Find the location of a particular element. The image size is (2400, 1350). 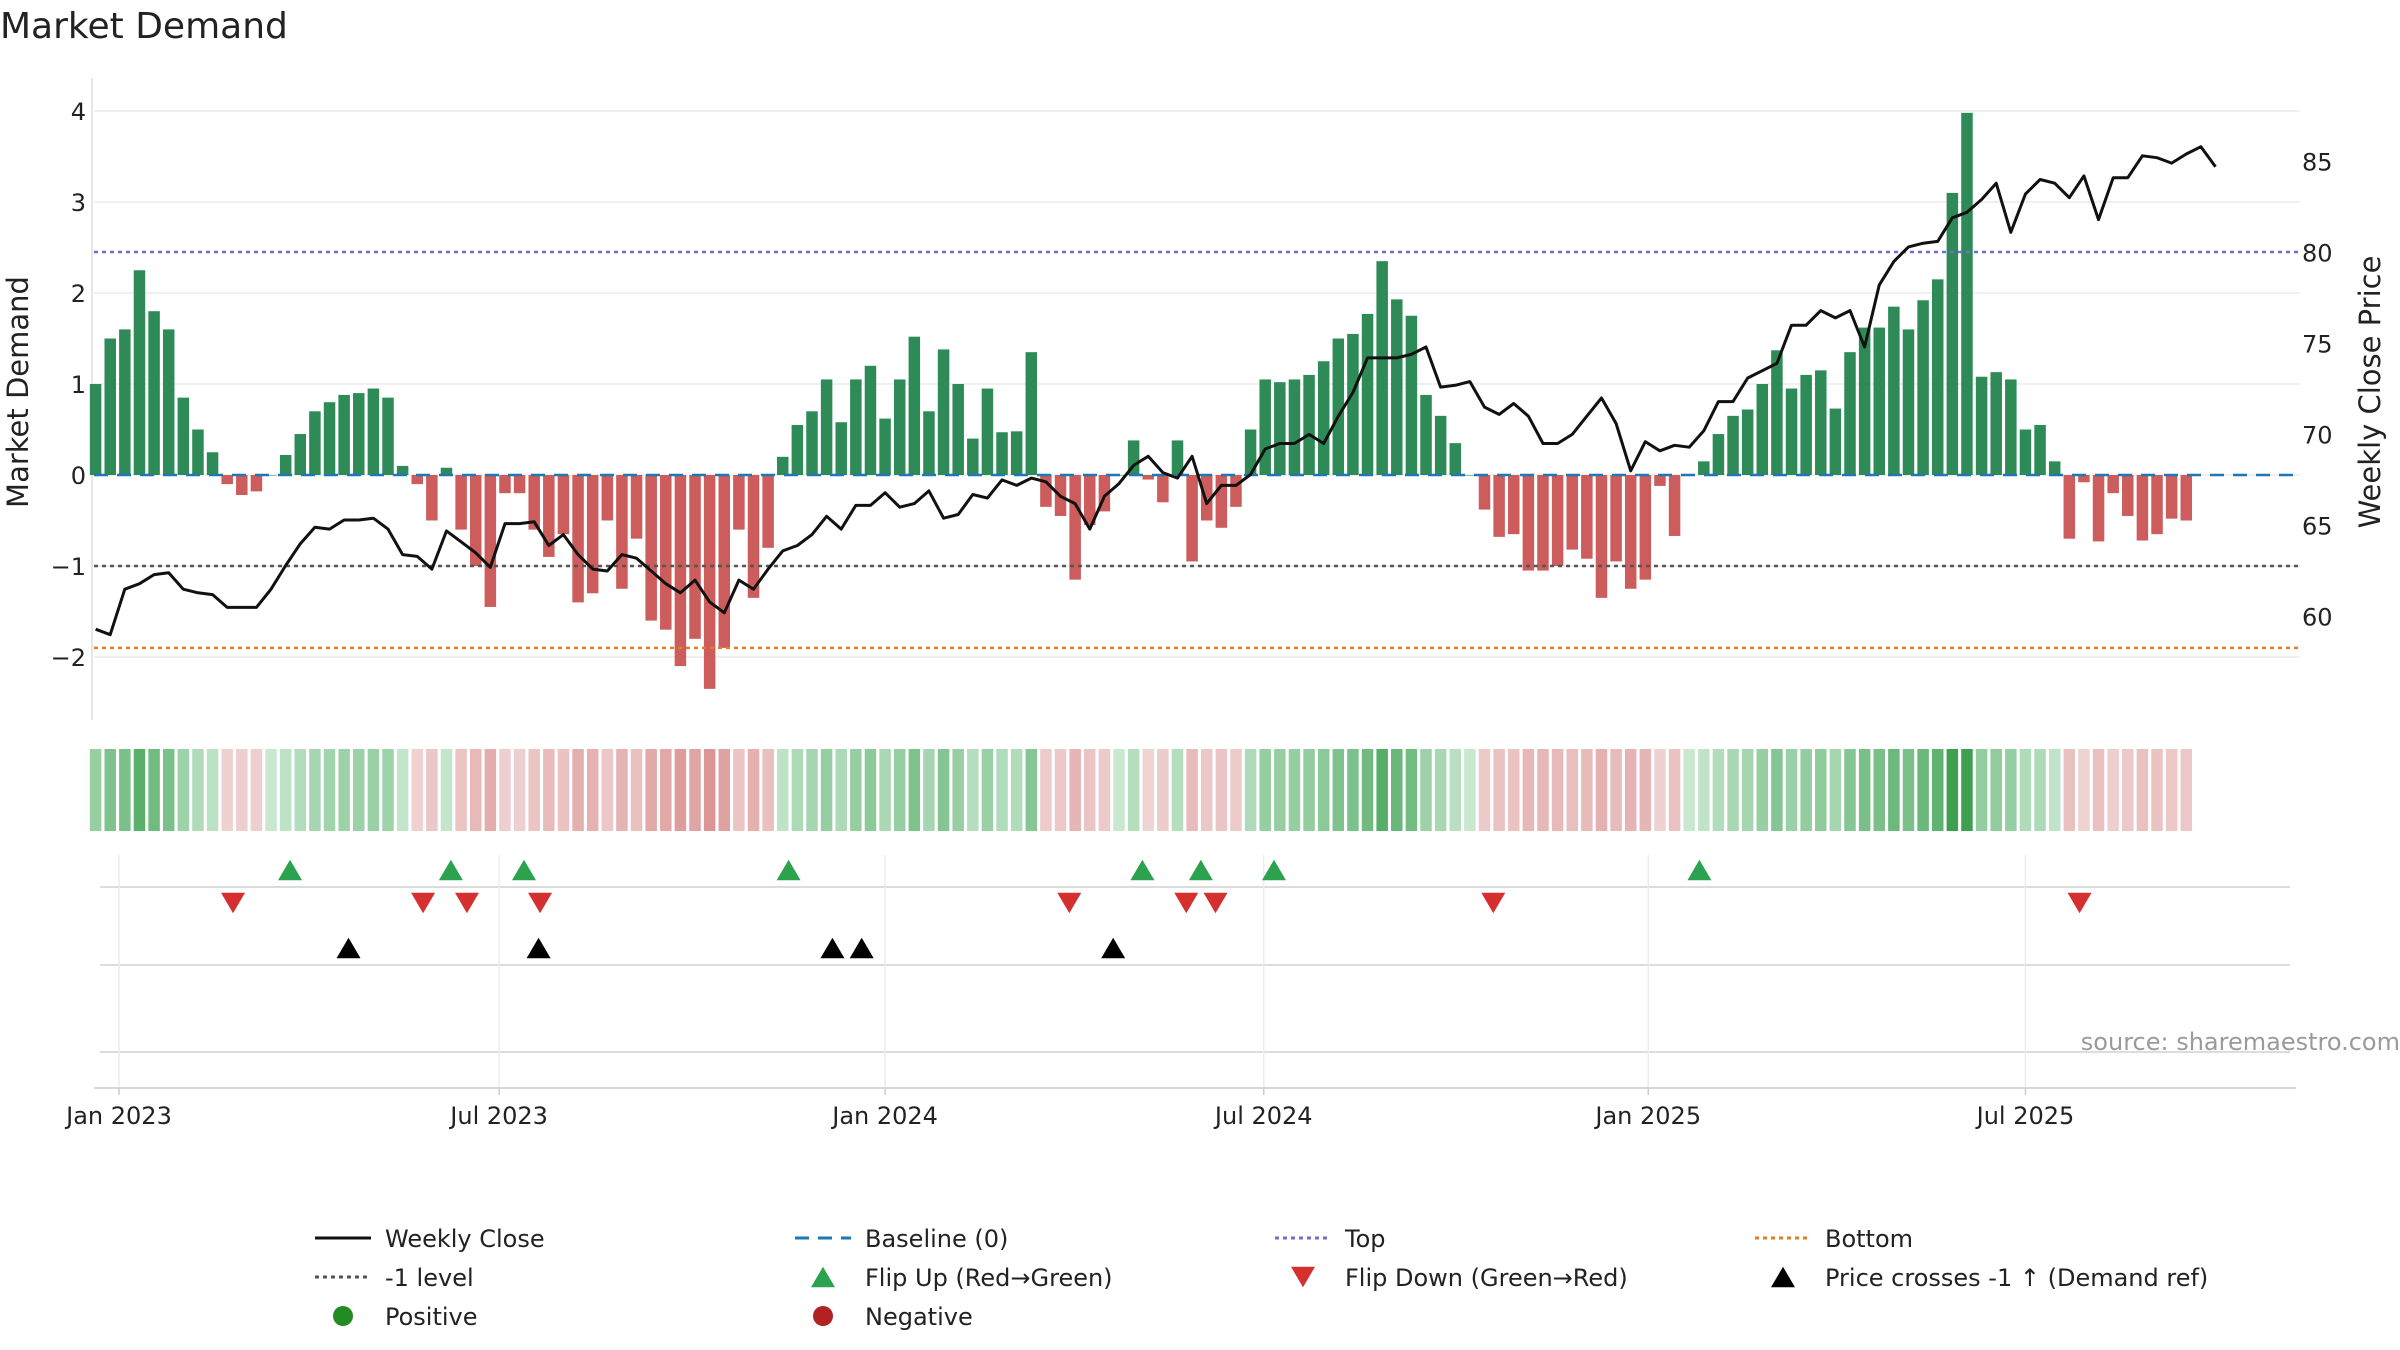

legend-item: Price crosses -1 ↑ (Demand ref) is located at coordinates (1989, 1278).